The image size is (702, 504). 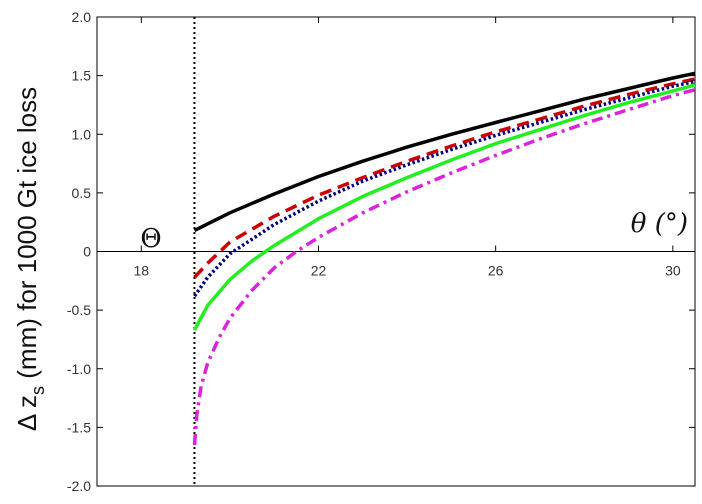 I want to click on vline-label: Θ, so click(x=150, y=239).